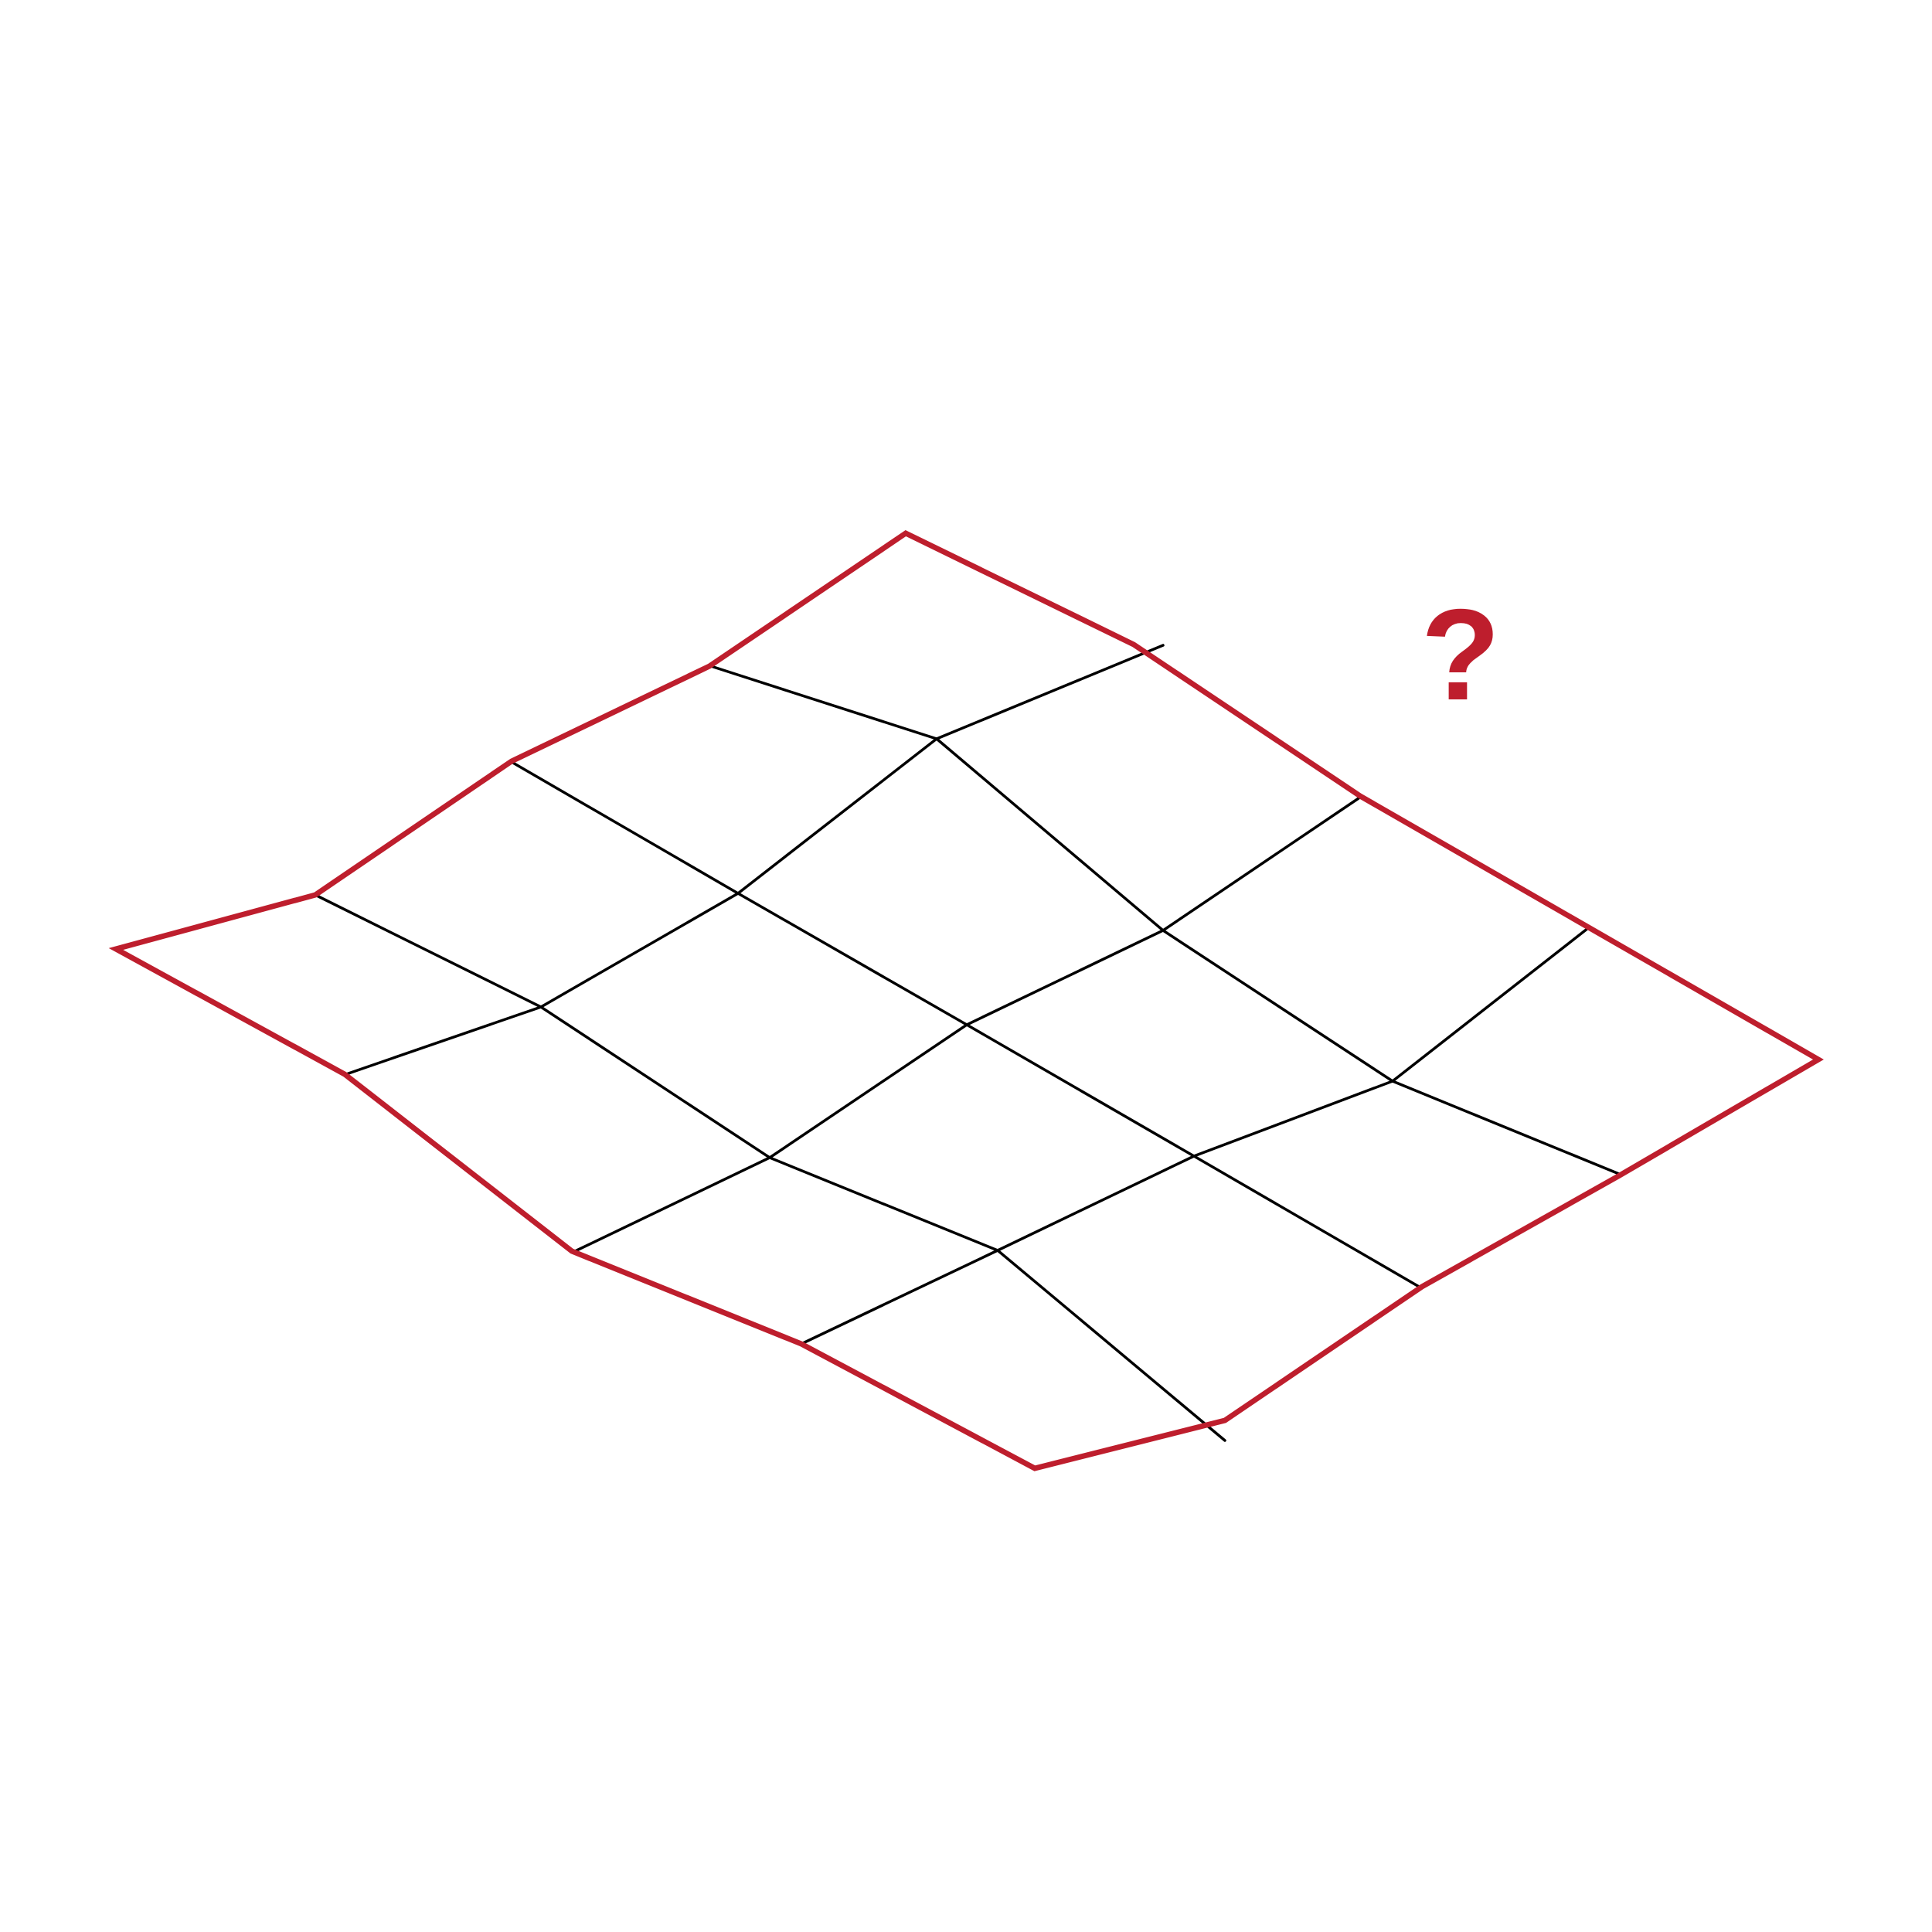 The image size is (1932, 1932). Describe the element at coordinates (1196, 1136) in the screenshot. I see `grid-line-b3` at that location.